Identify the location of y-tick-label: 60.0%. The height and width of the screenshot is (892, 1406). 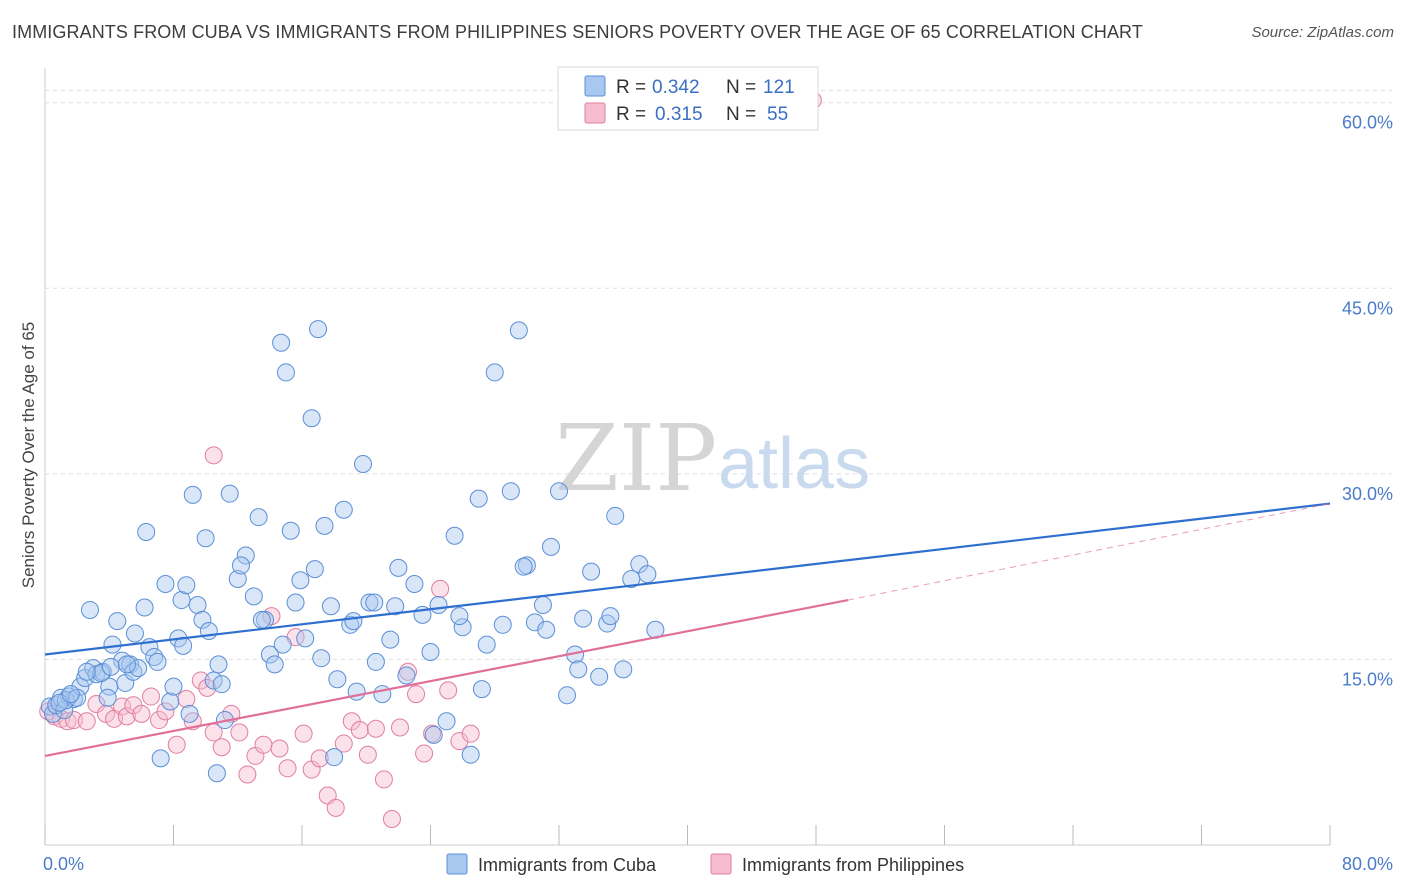
(1367, 123).